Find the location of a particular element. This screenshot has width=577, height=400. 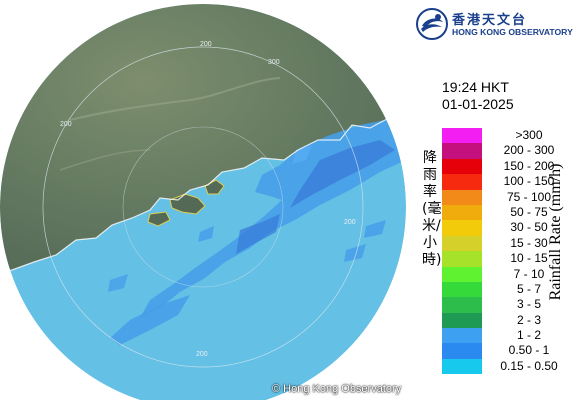

legend-swatches is located at coordinates (462, 251).